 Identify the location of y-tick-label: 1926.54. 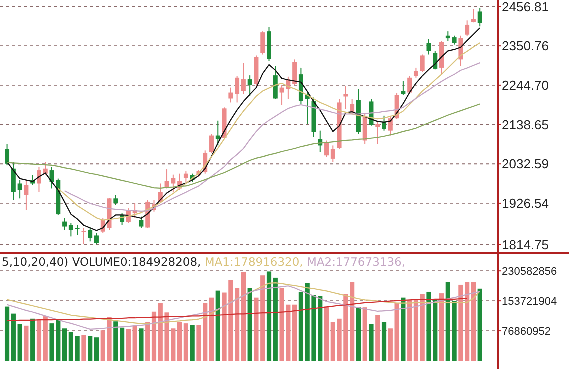
(525, 204).